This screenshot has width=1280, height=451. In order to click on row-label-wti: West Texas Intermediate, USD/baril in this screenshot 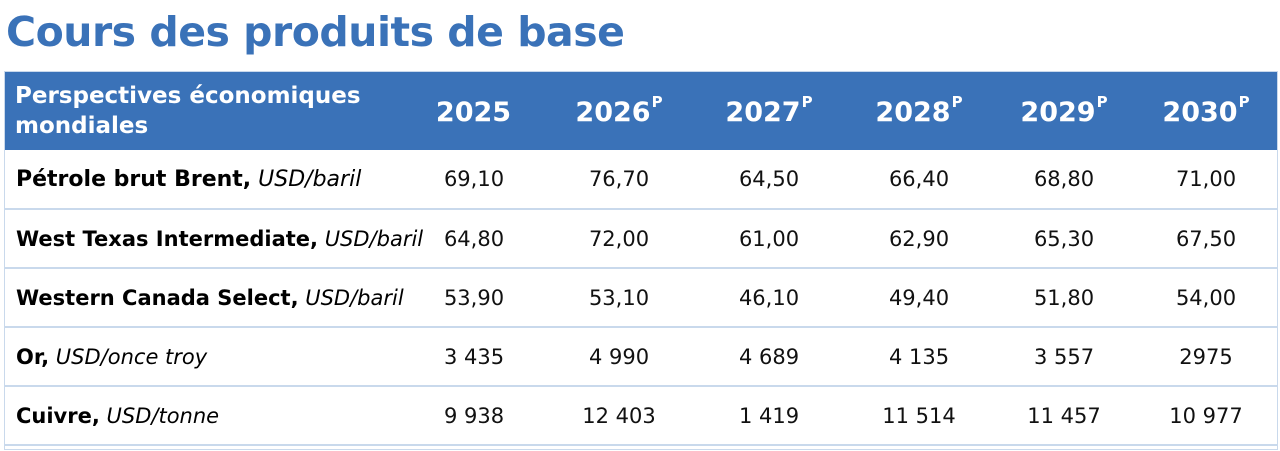, I will do `click(220, 238)`.